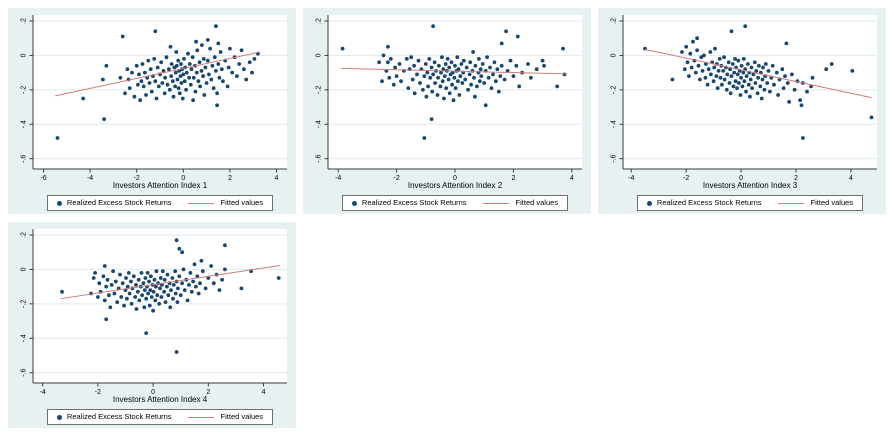 This screenshot has height=436, width=894. What do you see at coordinates (160, 185) in the screenshot?
I see `x-axis-title-1: Investors Attention Index 1` at bounding box center [160, 185].